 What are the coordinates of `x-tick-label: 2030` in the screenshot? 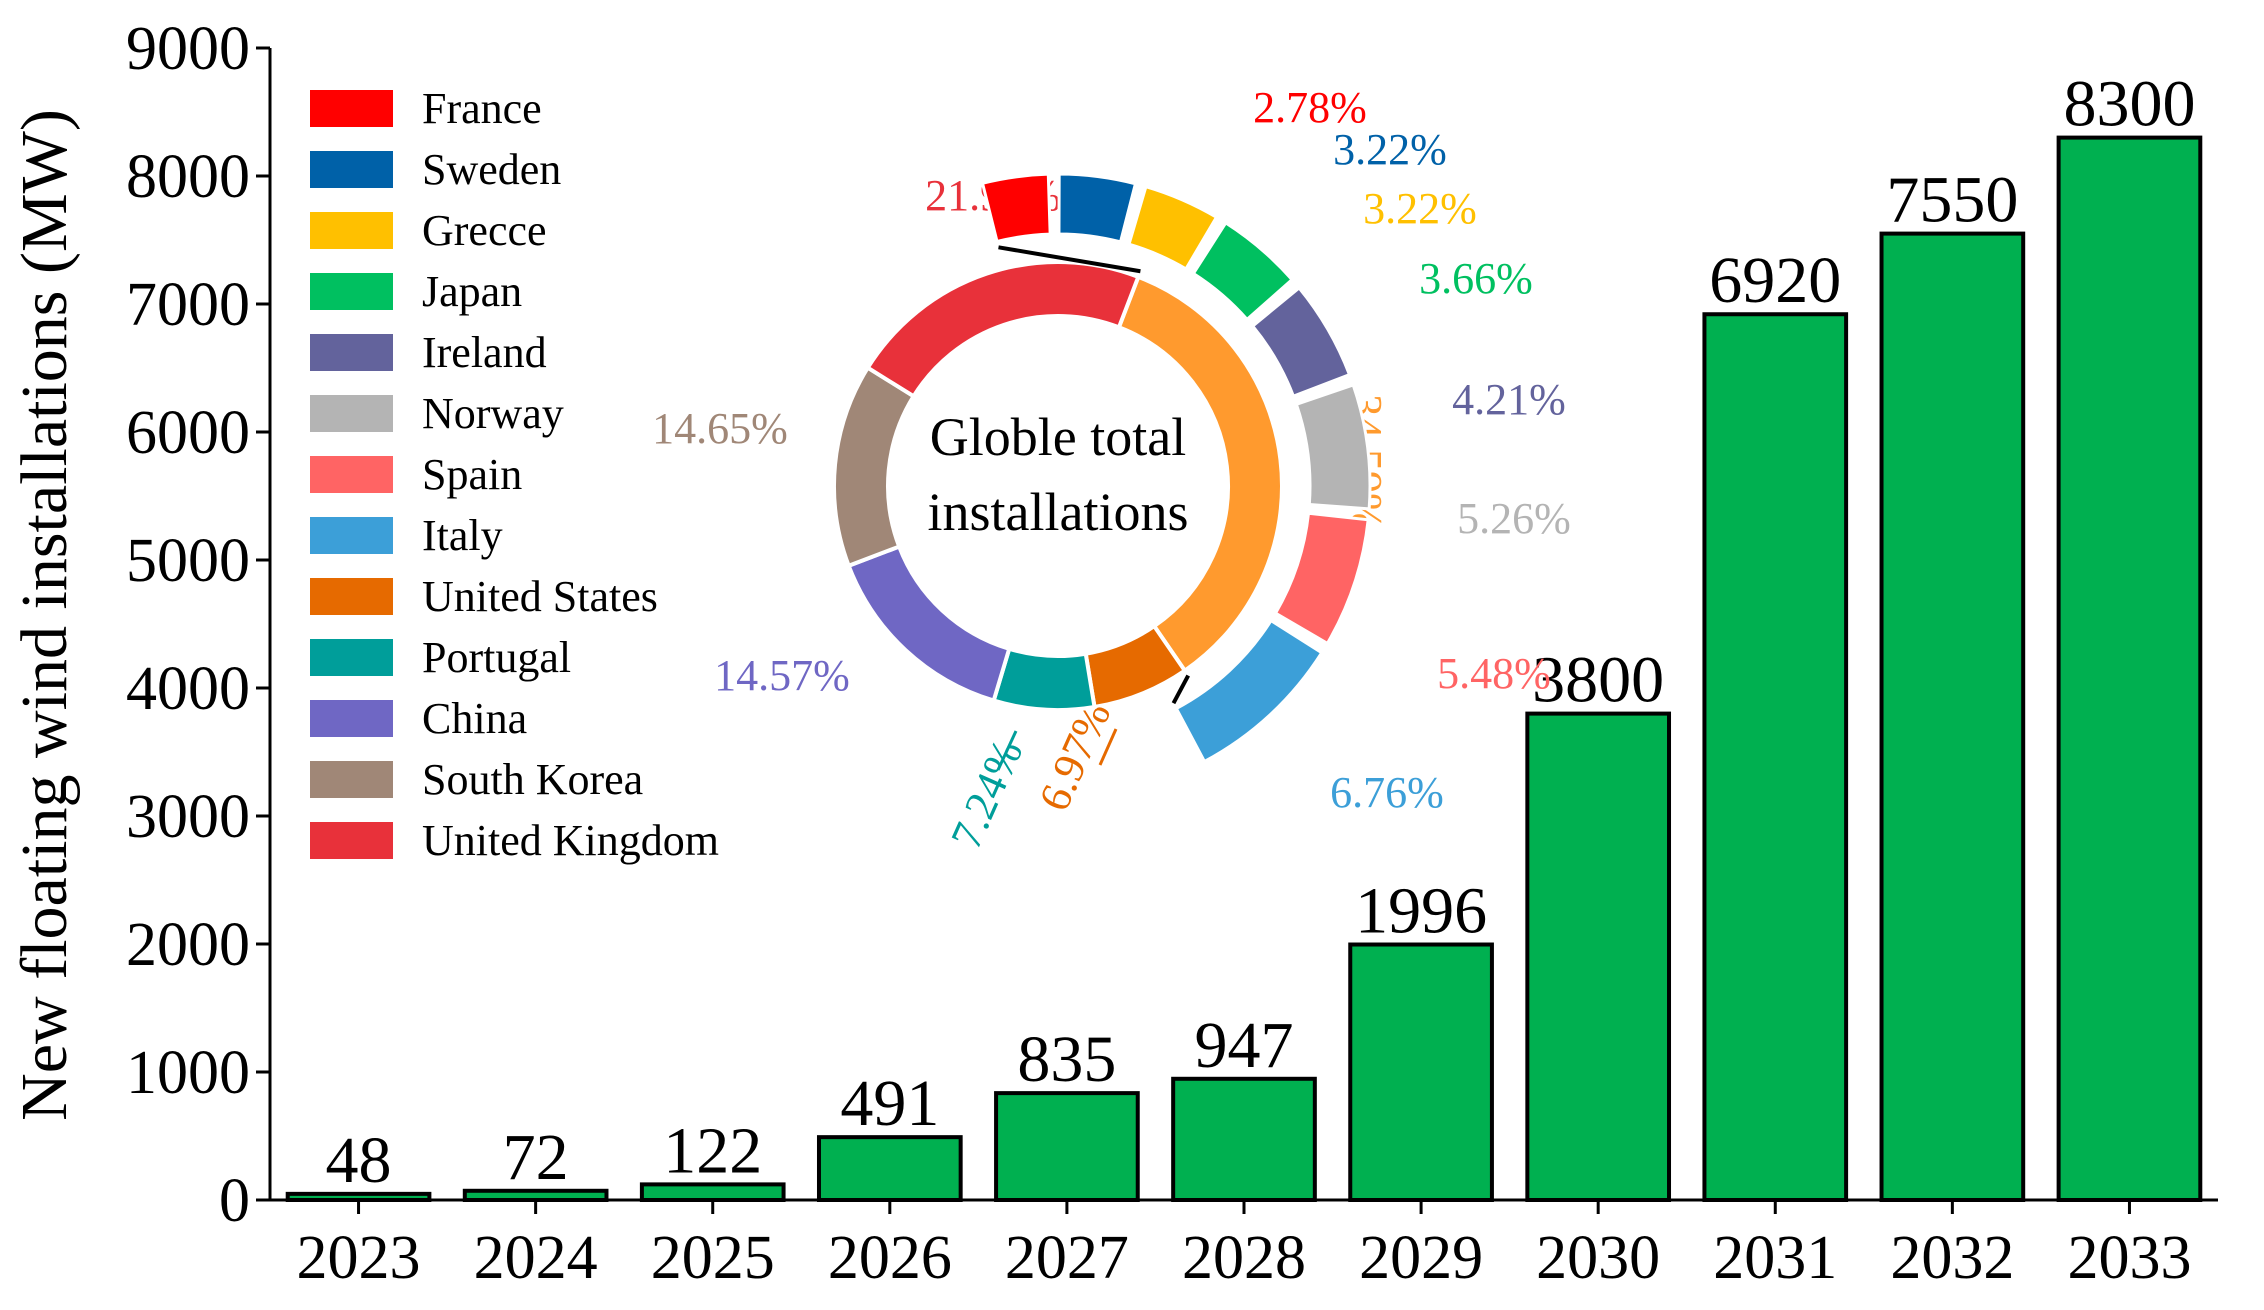 It's located at (1598, 1258).